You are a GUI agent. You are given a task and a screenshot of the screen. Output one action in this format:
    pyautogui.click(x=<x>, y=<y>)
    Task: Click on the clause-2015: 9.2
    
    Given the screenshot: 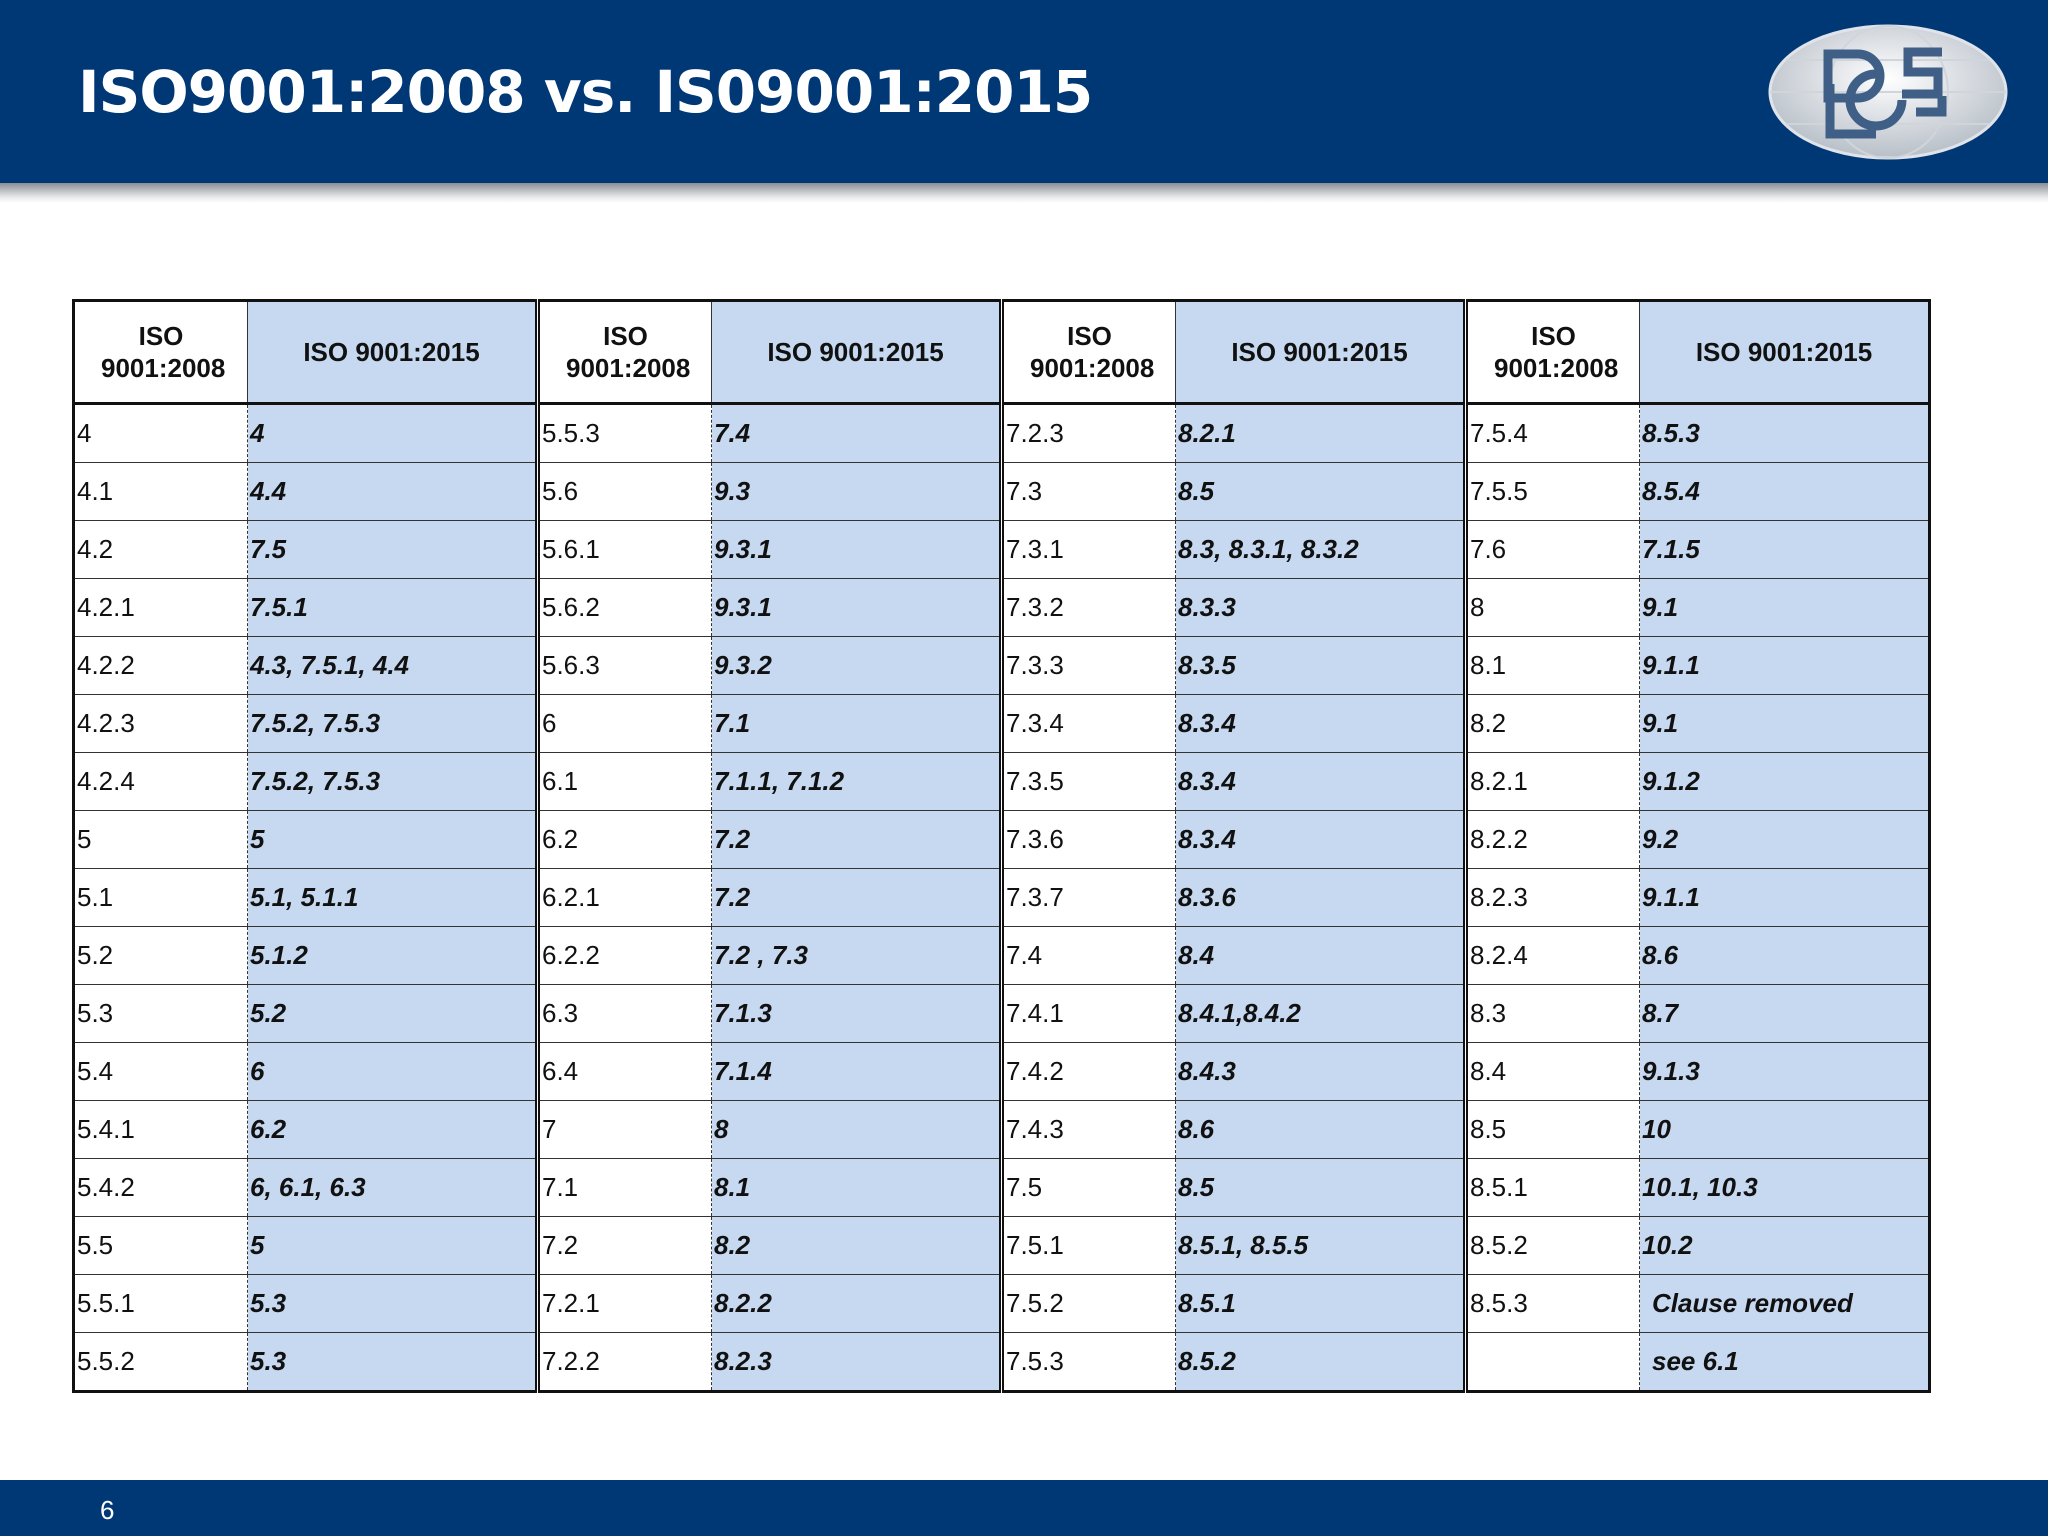 What is the action you would take?
    pyautogui.click(x=1784, y=839)
    